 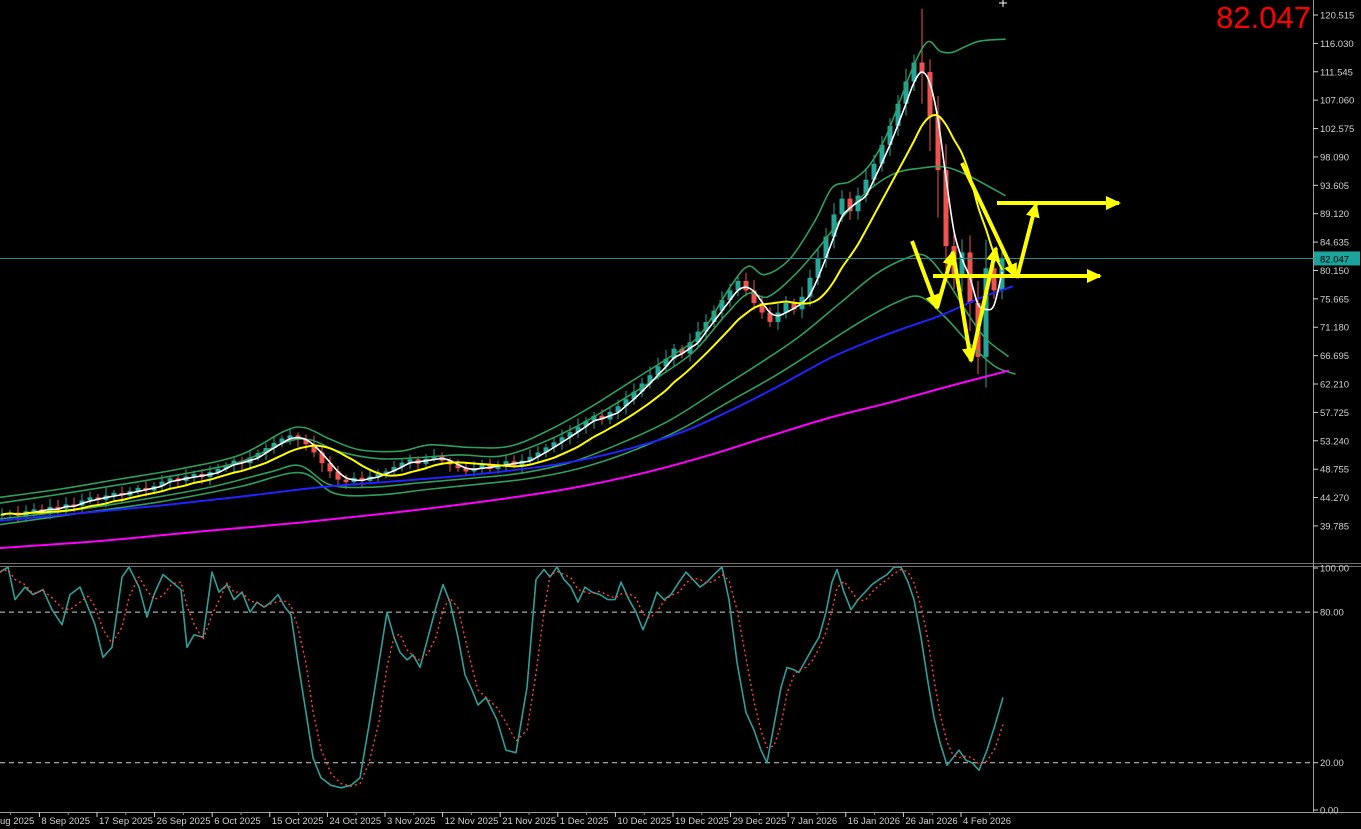 I want to click on price-axis-label: 98.090, so click(x=1334, y=157).